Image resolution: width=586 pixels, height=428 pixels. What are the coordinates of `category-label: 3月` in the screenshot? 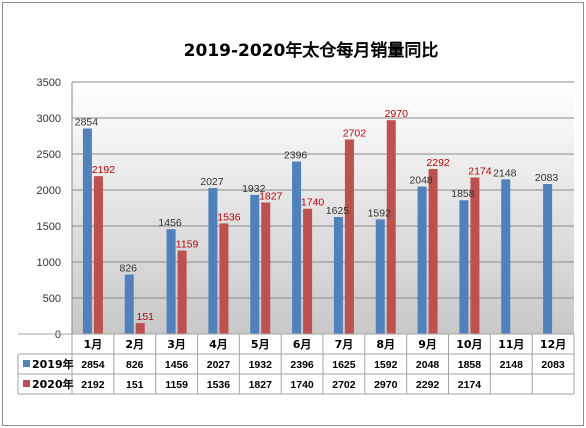 It's located at (176, 344).